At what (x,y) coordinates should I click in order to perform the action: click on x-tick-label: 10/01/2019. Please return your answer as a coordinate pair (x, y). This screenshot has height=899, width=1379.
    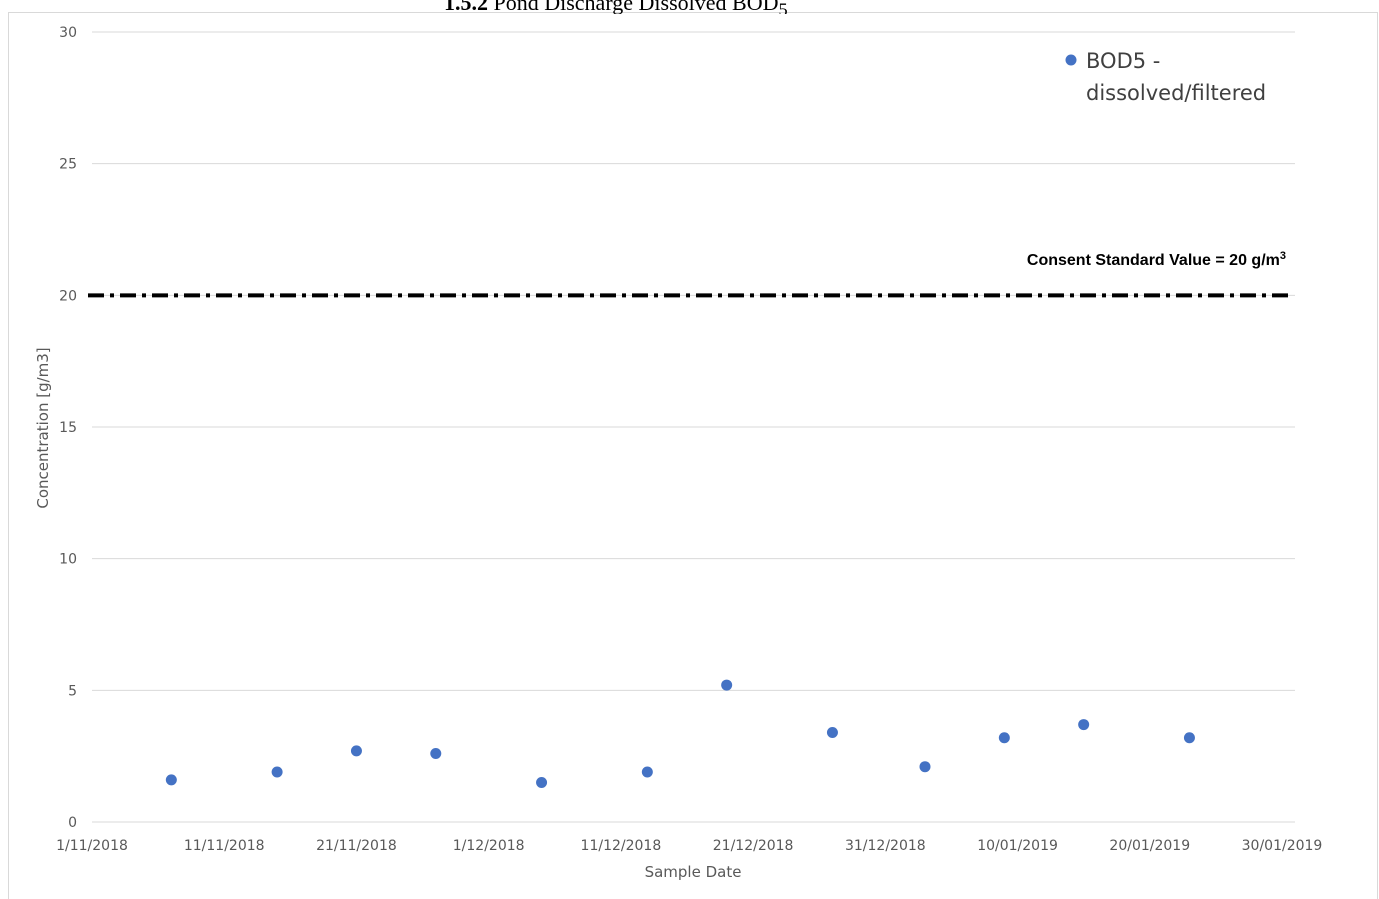
    Looking at the image, I should click on (1017, 846).